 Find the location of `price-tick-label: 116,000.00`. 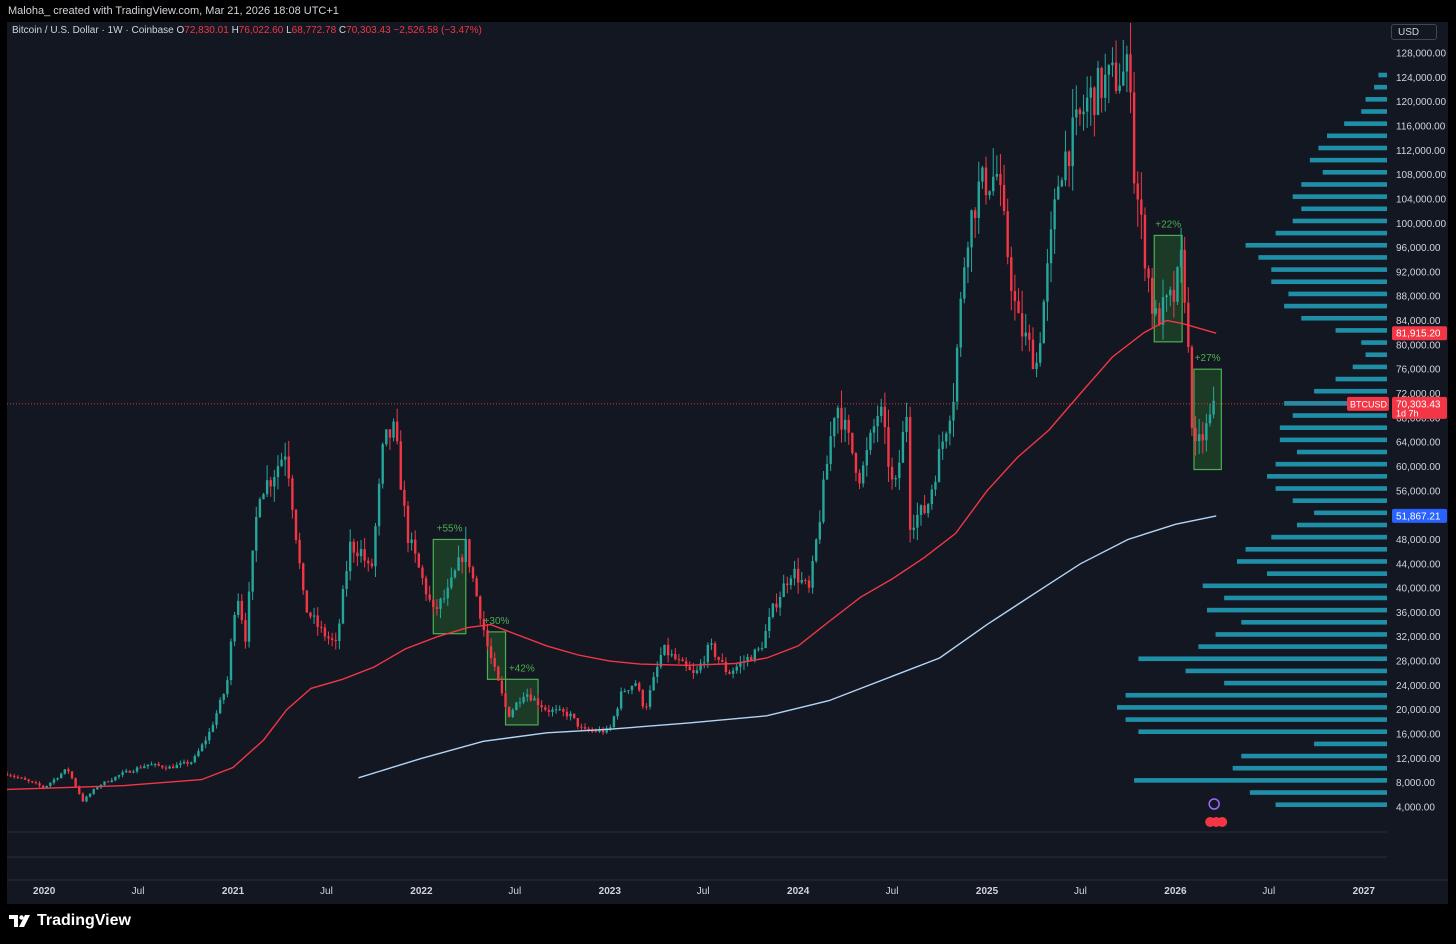

price-tick-label: 116,000.00 is located at coordinates (1421, 126).